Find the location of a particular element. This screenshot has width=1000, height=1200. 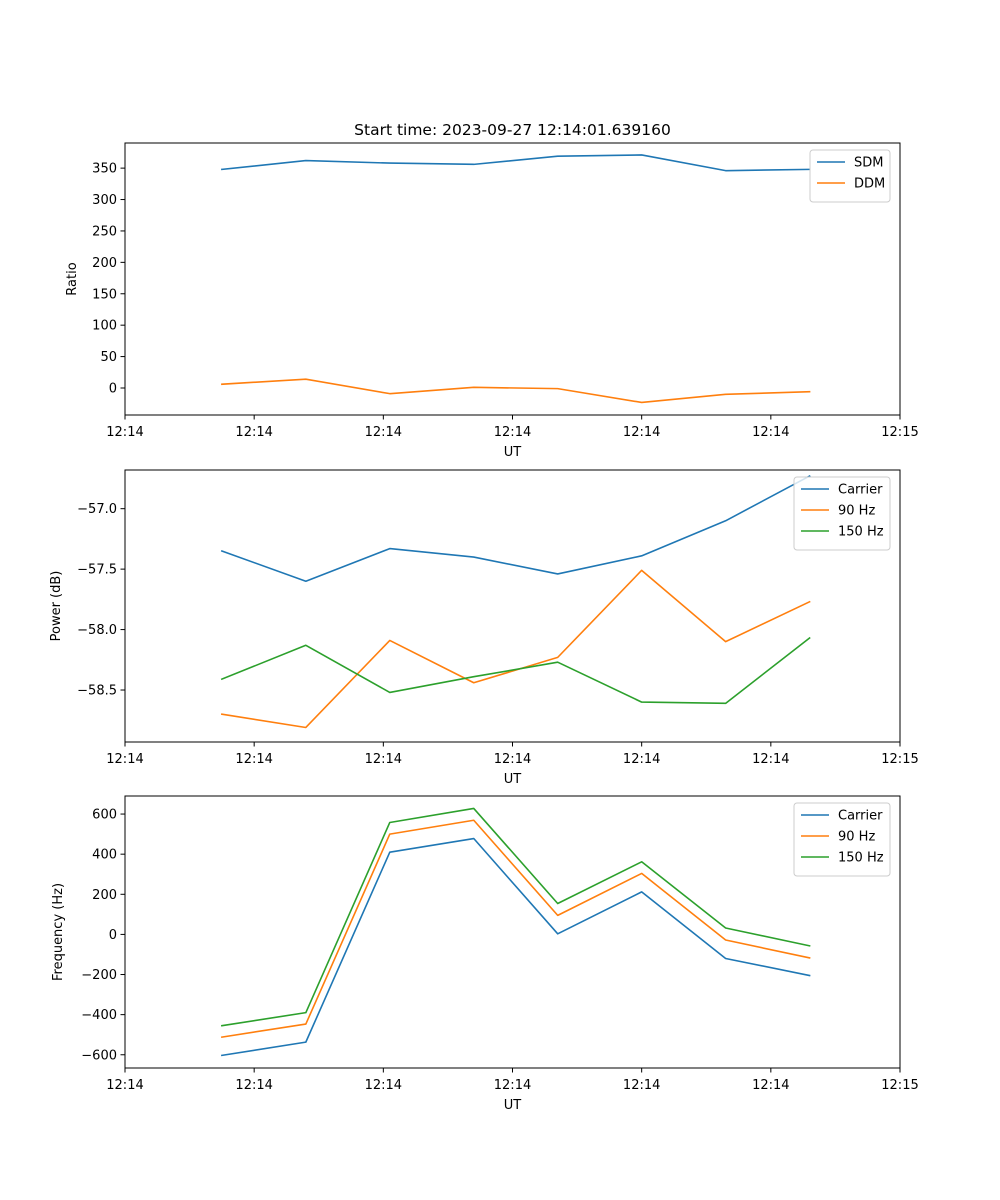

y-tick-label: 350 is located at coordinates (104, 169).